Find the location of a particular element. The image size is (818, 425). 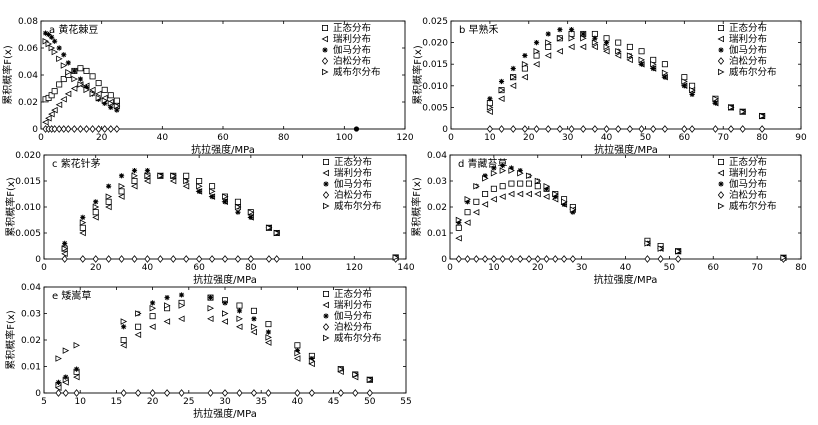

panel-letter: d is located at coordinates (461, 164).